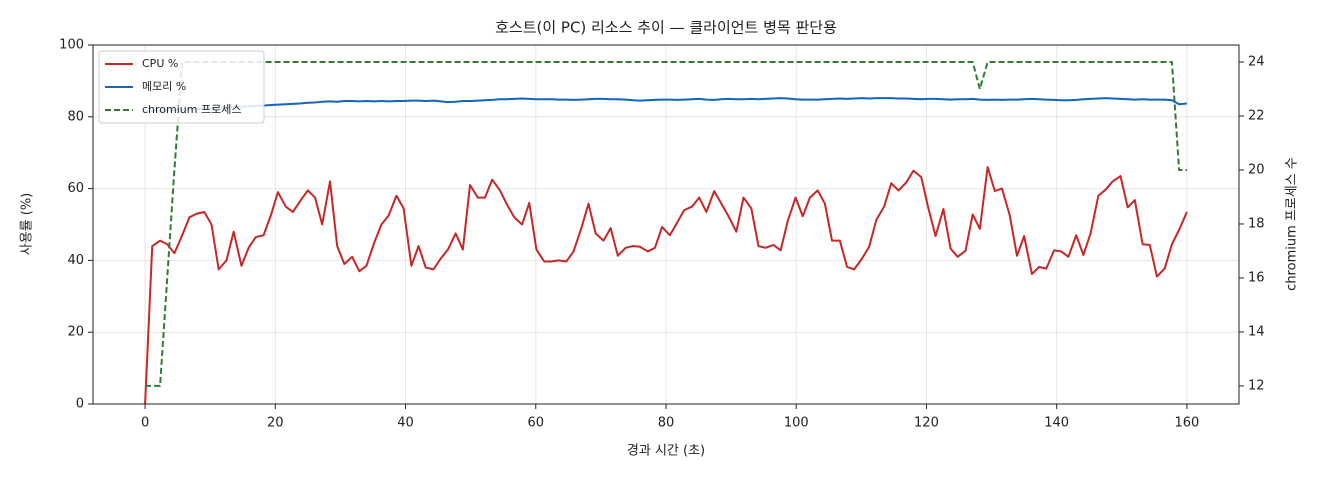  I want to click on y-tick-label: 20, so click(75, 332).